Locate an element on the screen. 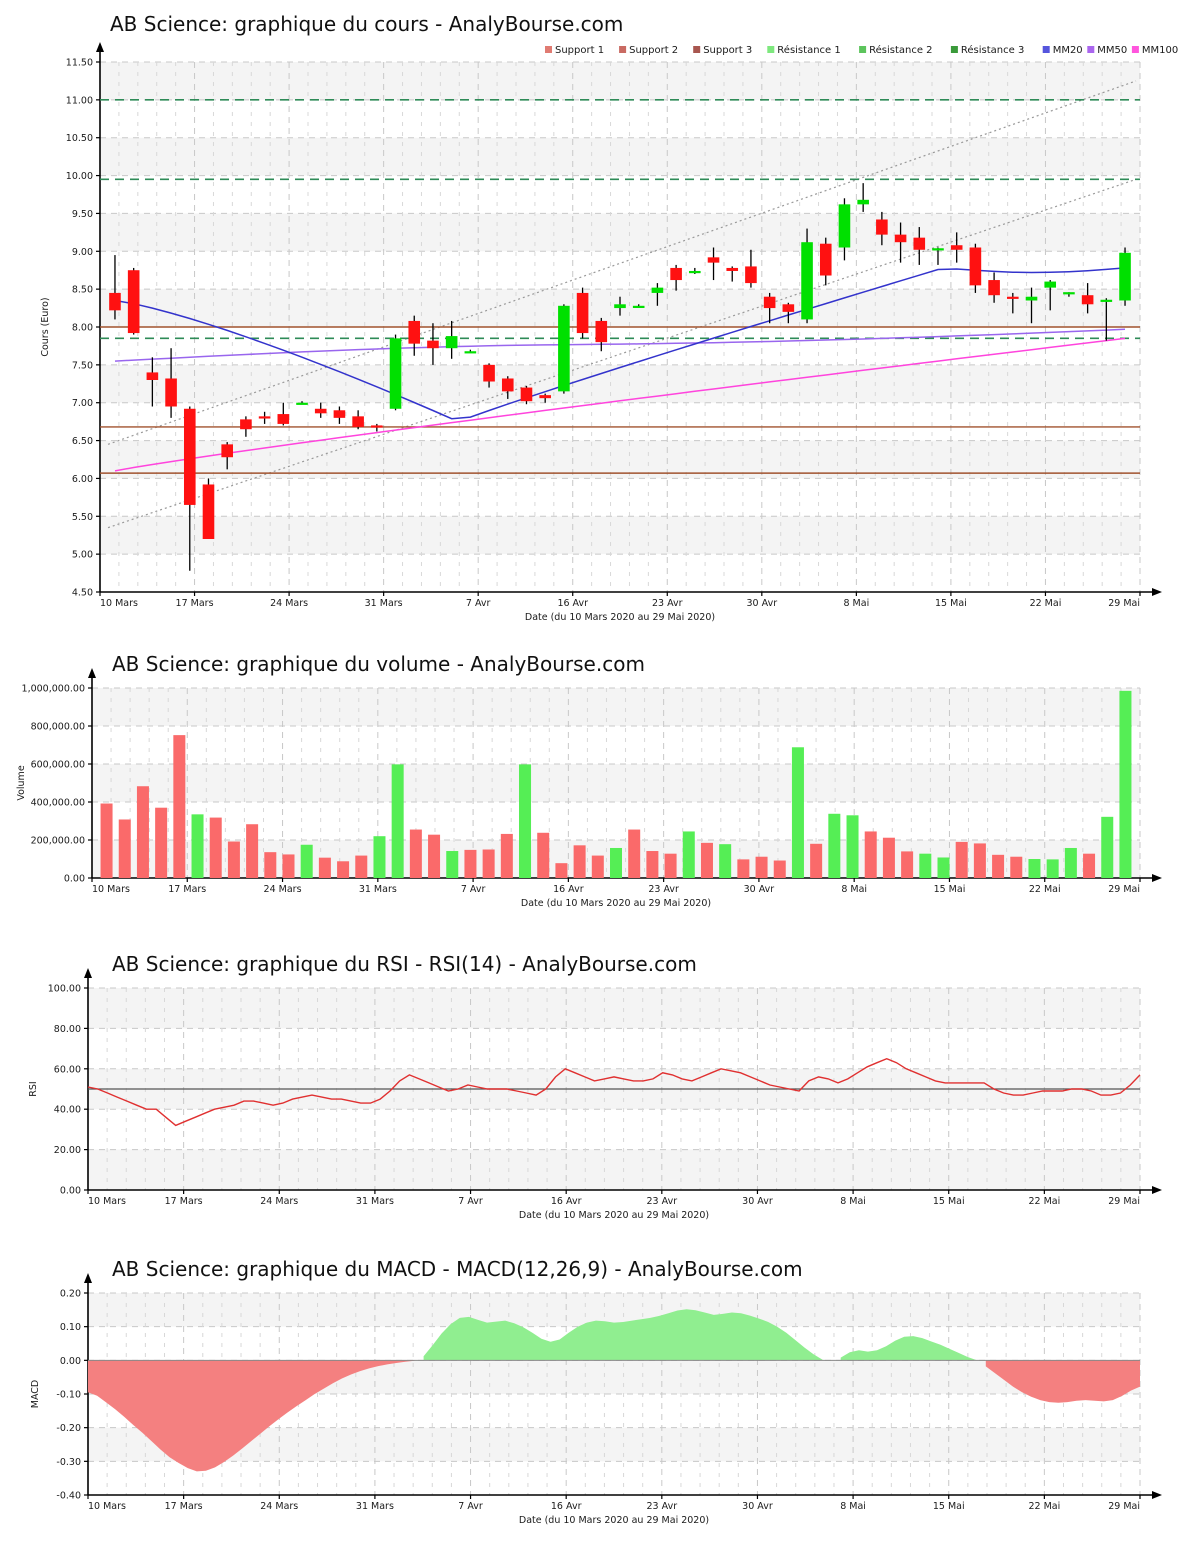 This screenshot has width=1200, height=1550. svg-text: 16 Avr is located at coordinates (572, 603).